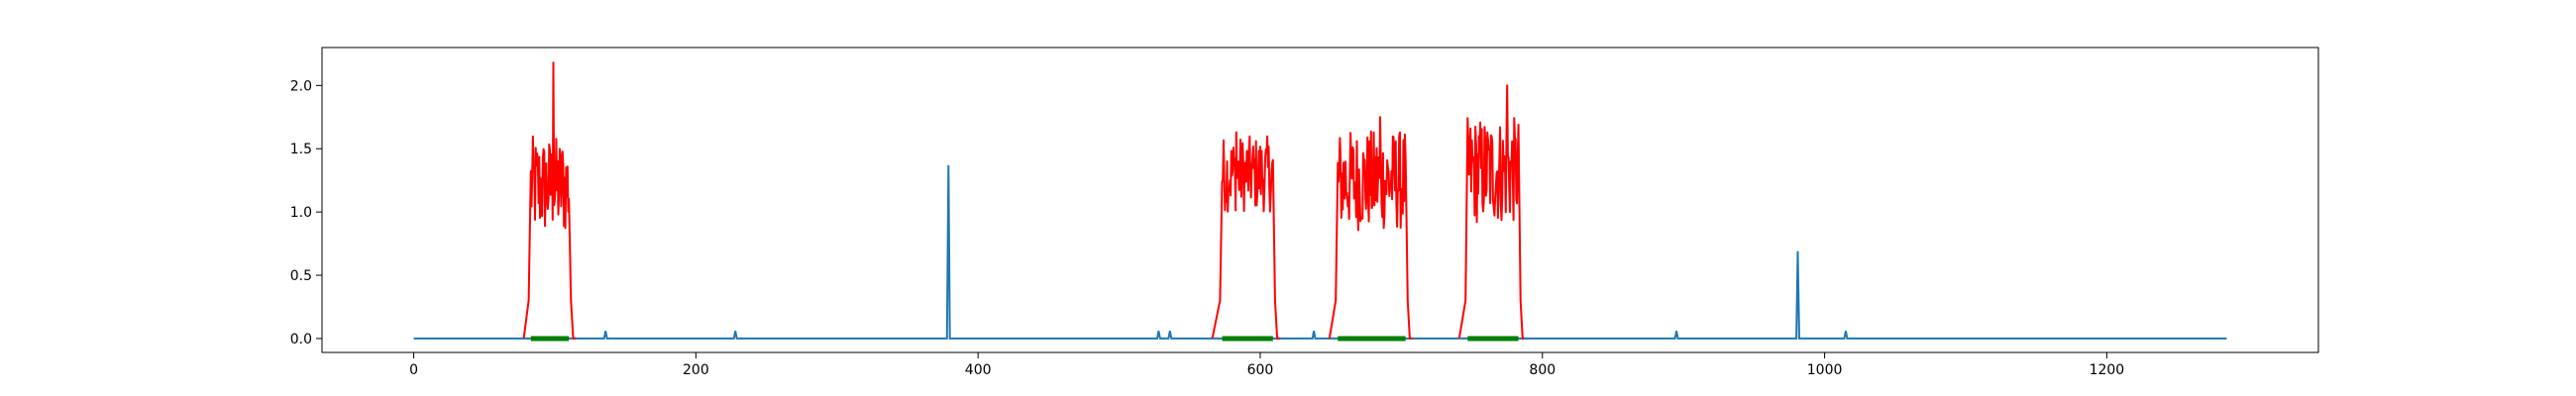 The image size is (2576, 396). Describe the element at coordinates (1543, 370) in the screenshot. I see `x-tick-label: 800` at that location.